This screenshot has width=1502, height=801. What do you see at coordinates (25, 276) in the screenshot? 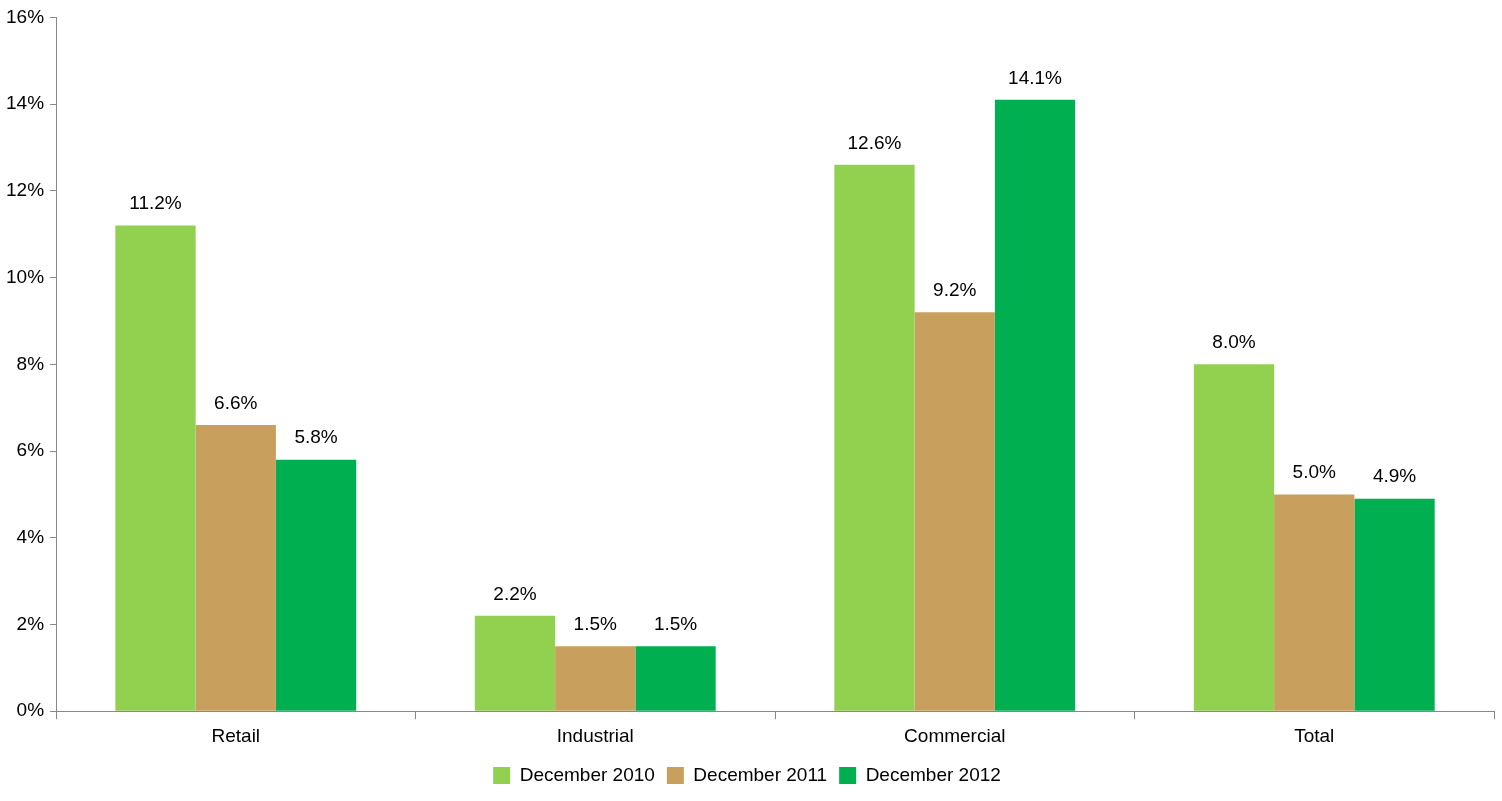
I see `y-tick-label: 10%` at bounding box center [25, 276].